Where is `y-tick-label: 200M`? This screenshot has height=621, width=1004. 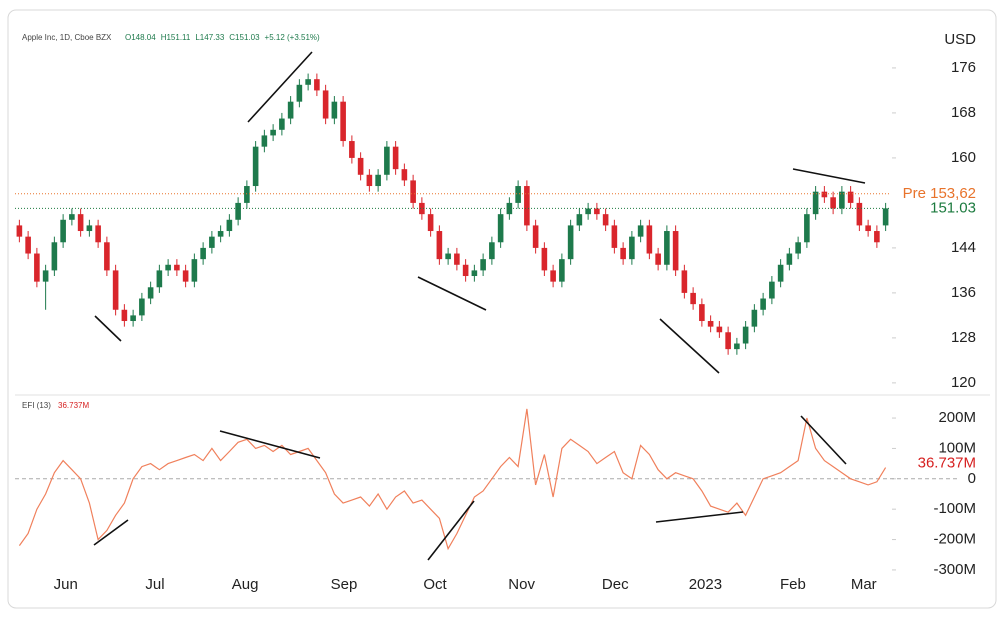 y-tick-label: 200M is located at coordinates (957, 417).